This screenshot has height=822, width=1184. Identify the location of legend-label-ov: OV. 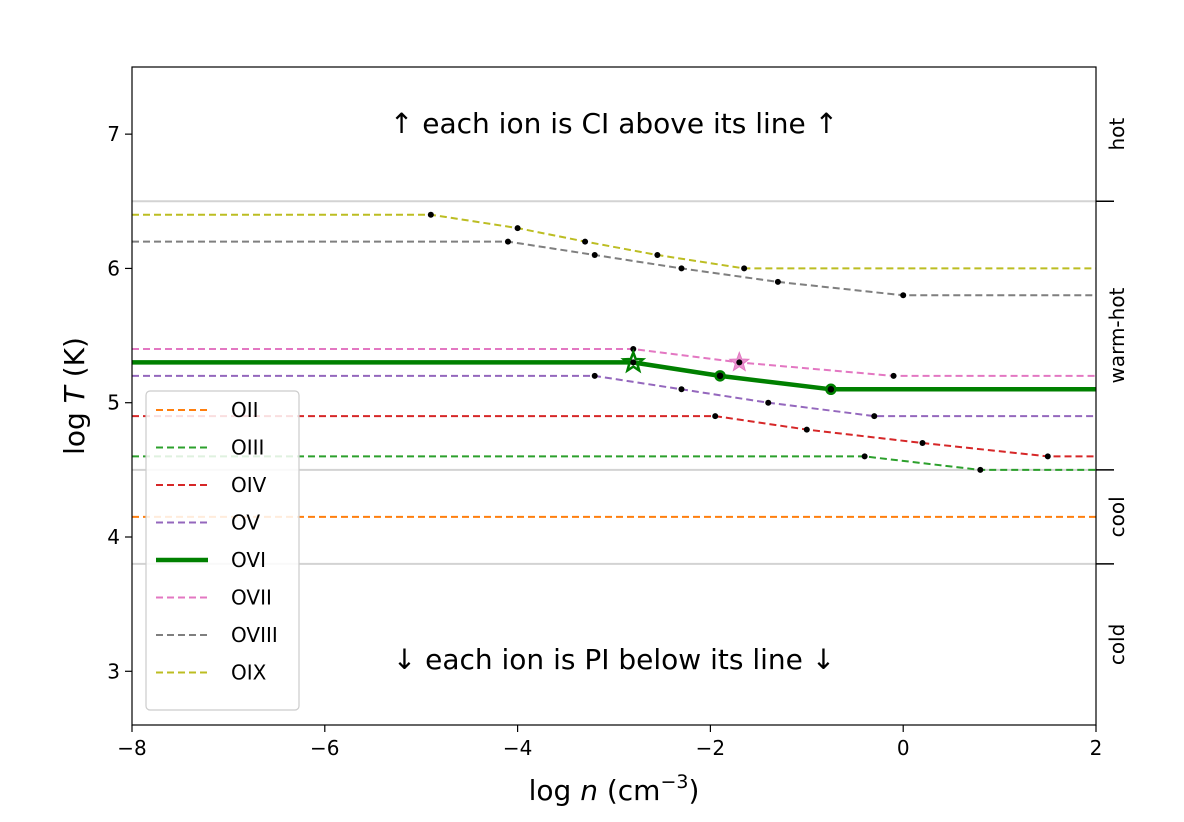
(245, 523).